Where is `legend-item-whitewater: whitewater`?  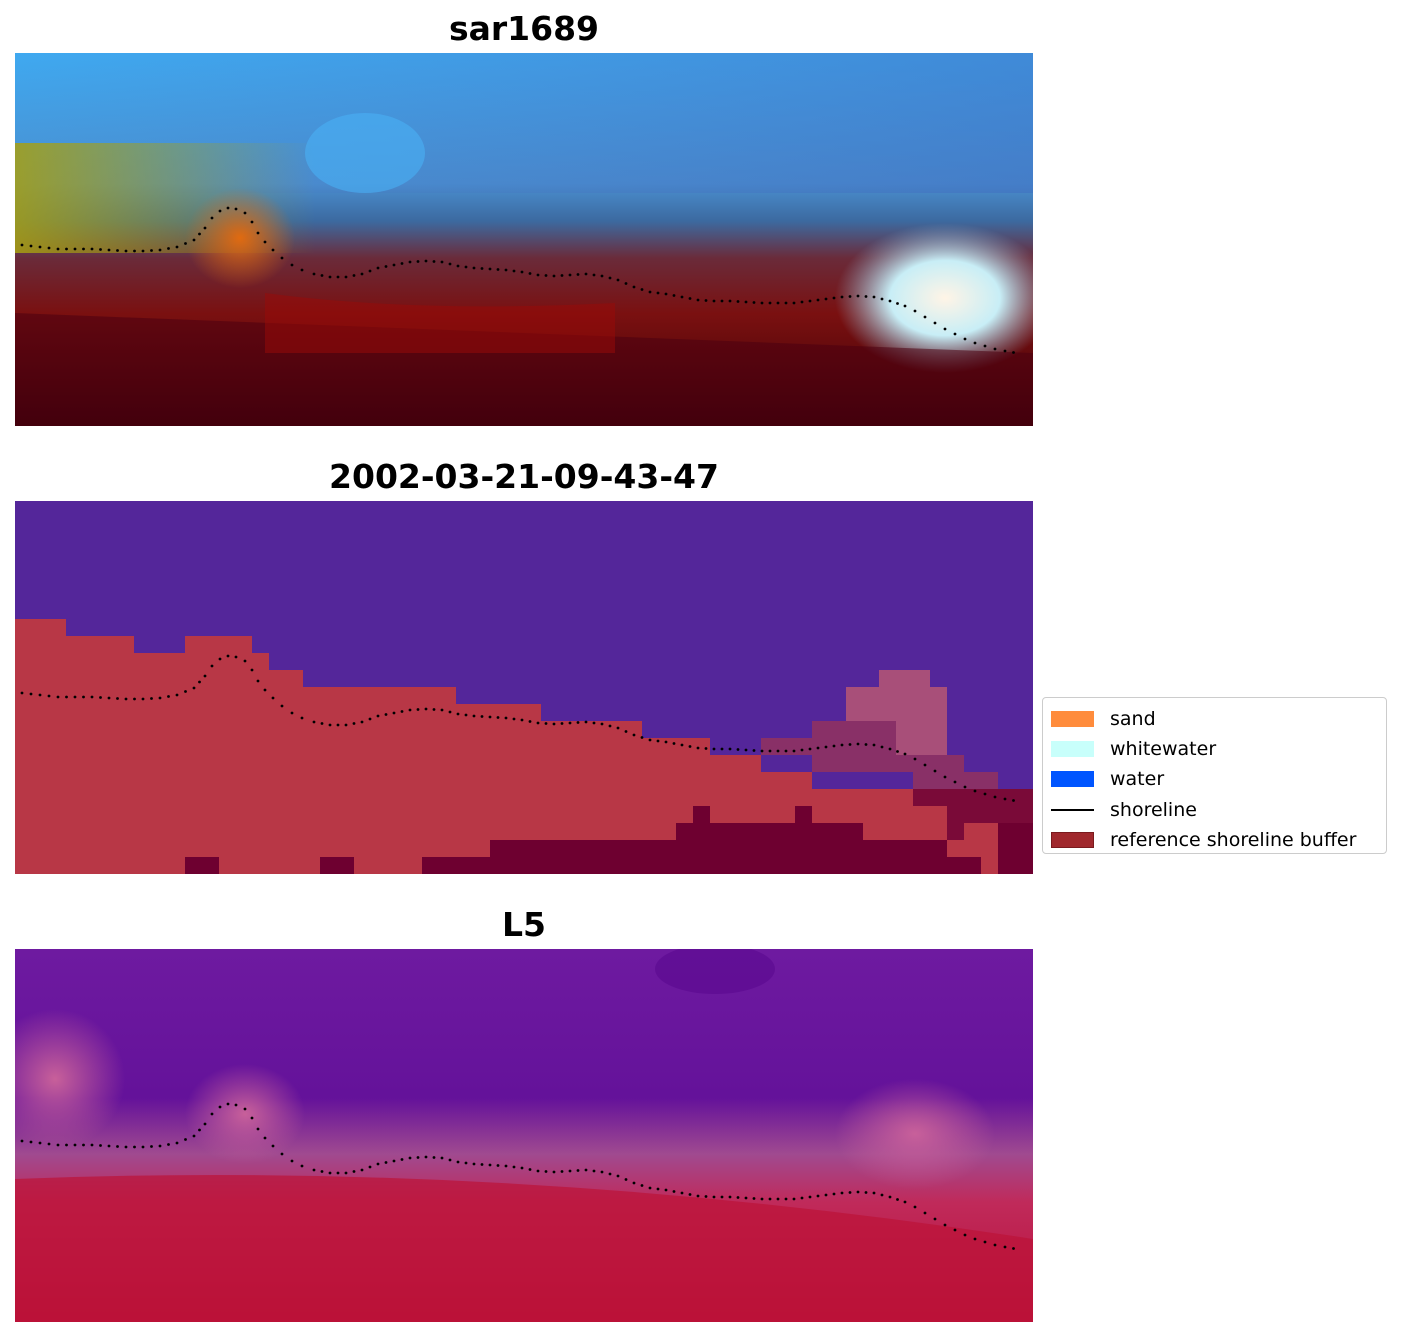
legend-item-whitewater: whitewater is located at coordinates (1214, 749).